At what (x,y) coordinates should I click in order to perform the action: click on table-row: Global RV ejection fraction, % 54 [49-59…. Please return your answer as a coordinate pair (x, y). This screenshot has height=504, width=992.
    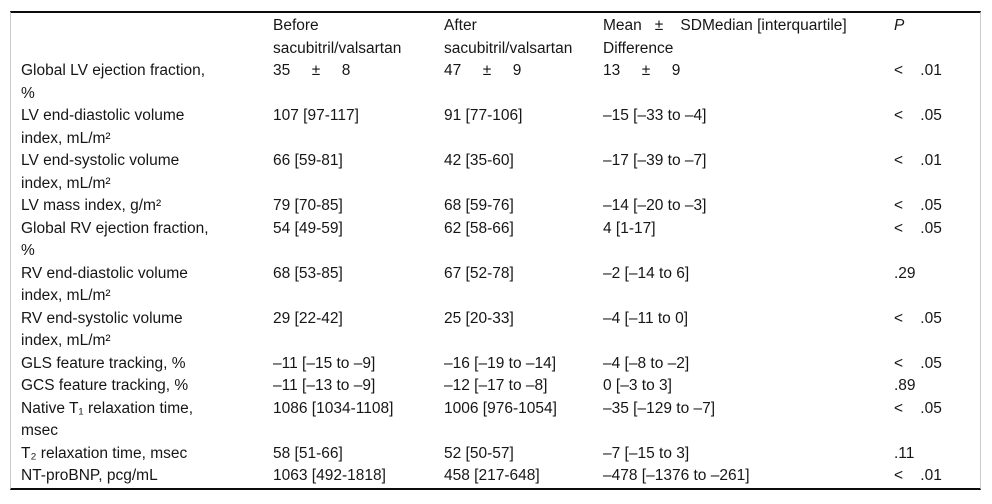
    Looking at the image, I should click on (495, 240).